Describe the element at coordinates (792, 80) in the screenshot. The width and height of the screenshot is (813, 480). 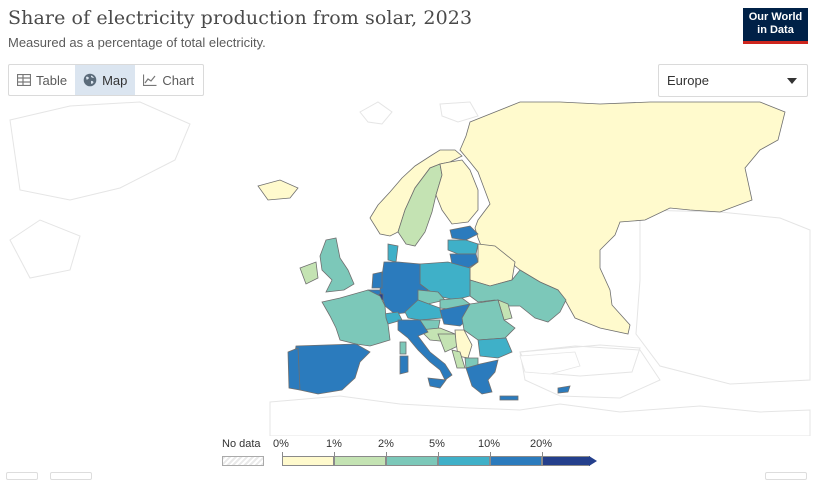
I see `caret-down-icon` at that location.